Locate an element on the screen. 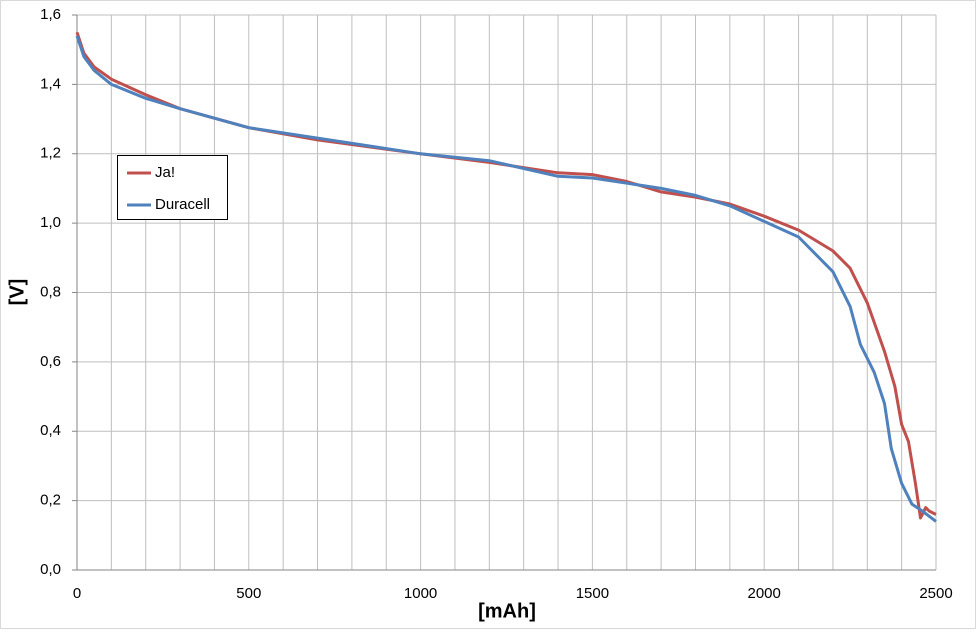 The image size is (977, 635). y-tick-label: 0,6 is located at coordinates (50, 361).